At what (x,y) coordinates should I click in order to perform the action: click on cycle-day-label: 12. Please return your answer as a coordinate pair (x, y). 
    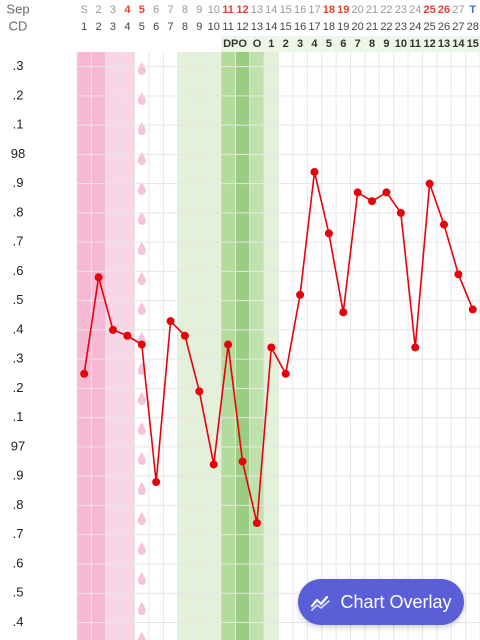
    Looking at the image, I should click on (242, 27).